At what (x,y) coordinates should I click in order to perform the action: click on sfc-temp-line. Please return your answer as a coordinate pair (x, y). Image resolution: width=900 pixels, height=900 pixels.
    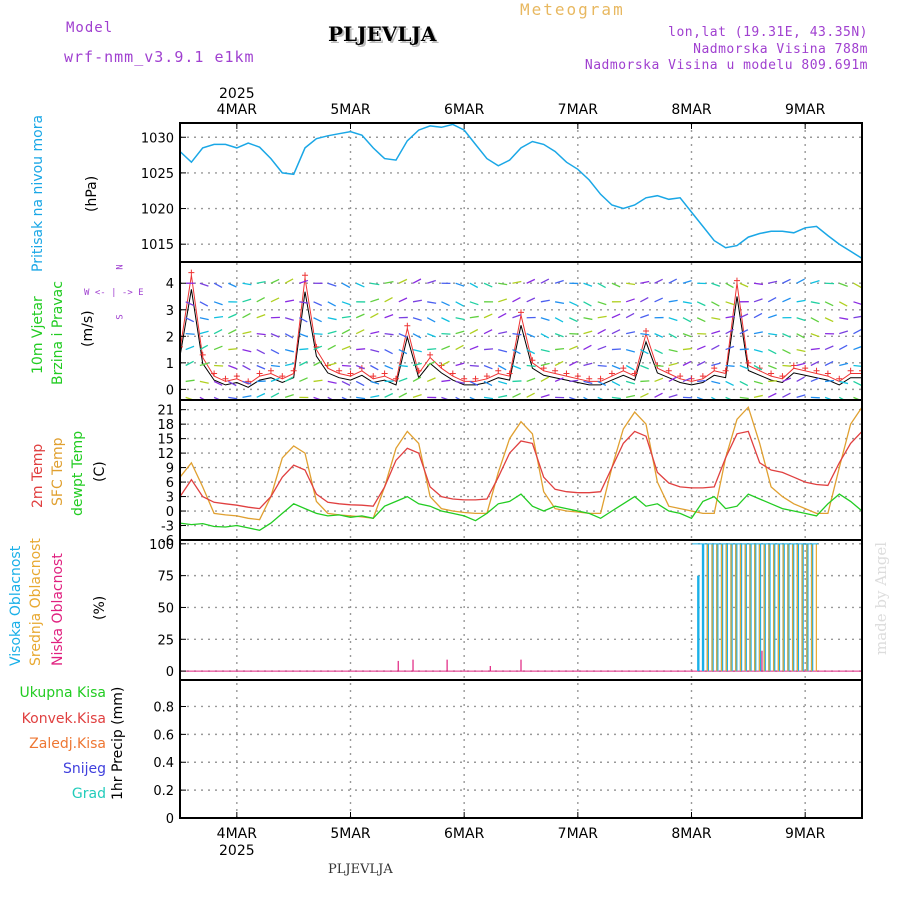
    Looking at the image, I should click on (521, 463).